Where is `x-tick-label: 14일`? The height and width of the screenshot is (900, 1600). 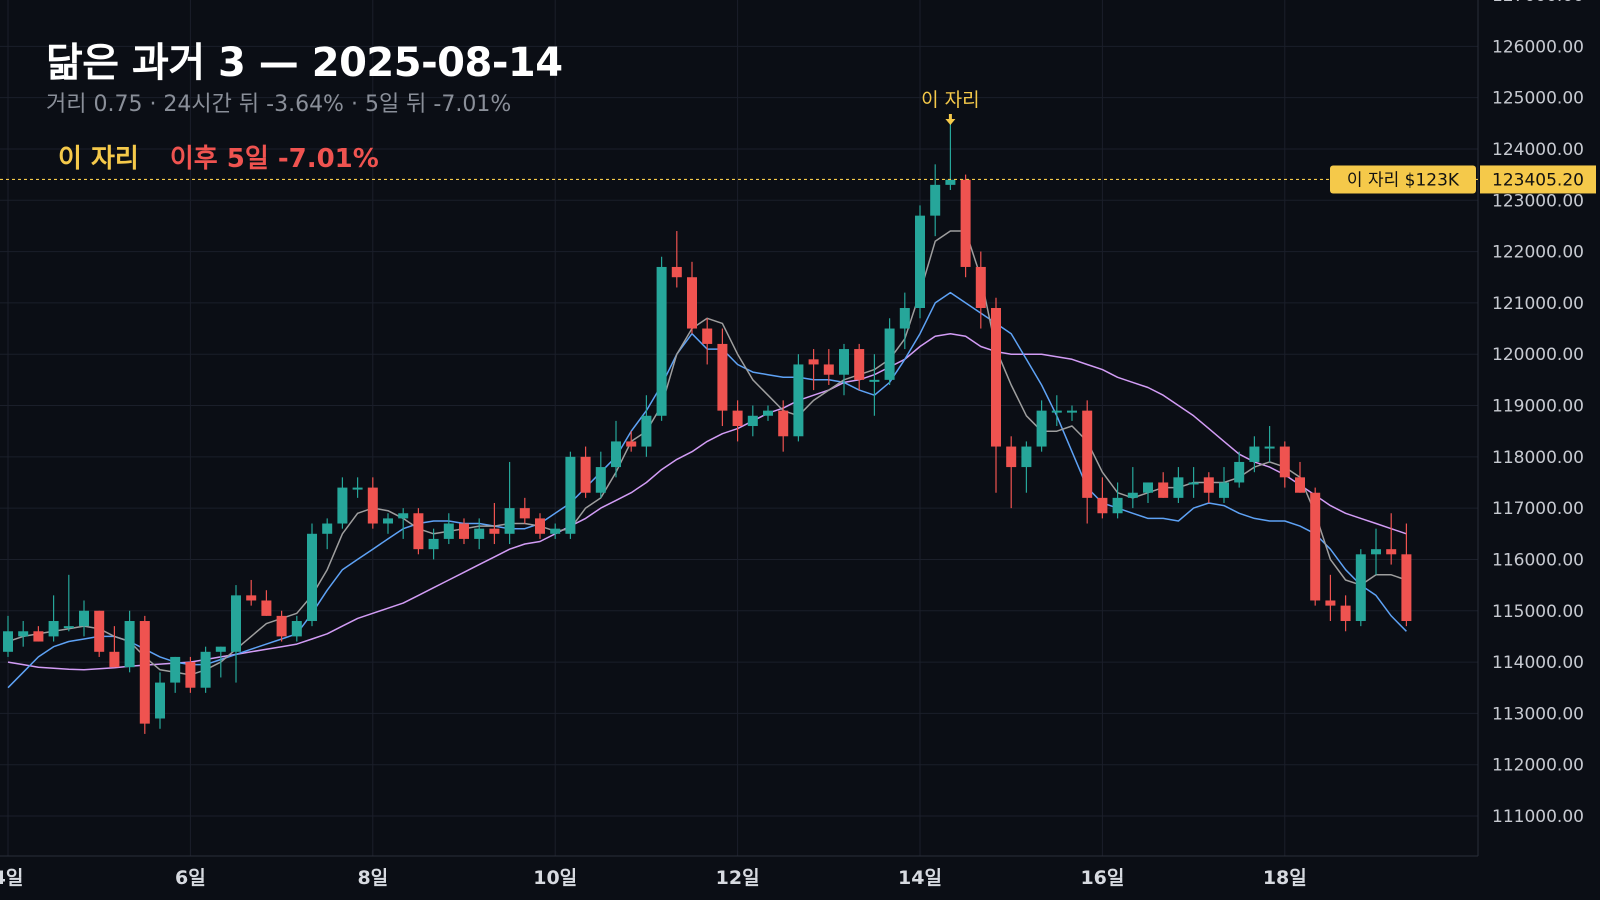 x-tick-label: 14일 is located at coordinates (920, 878).